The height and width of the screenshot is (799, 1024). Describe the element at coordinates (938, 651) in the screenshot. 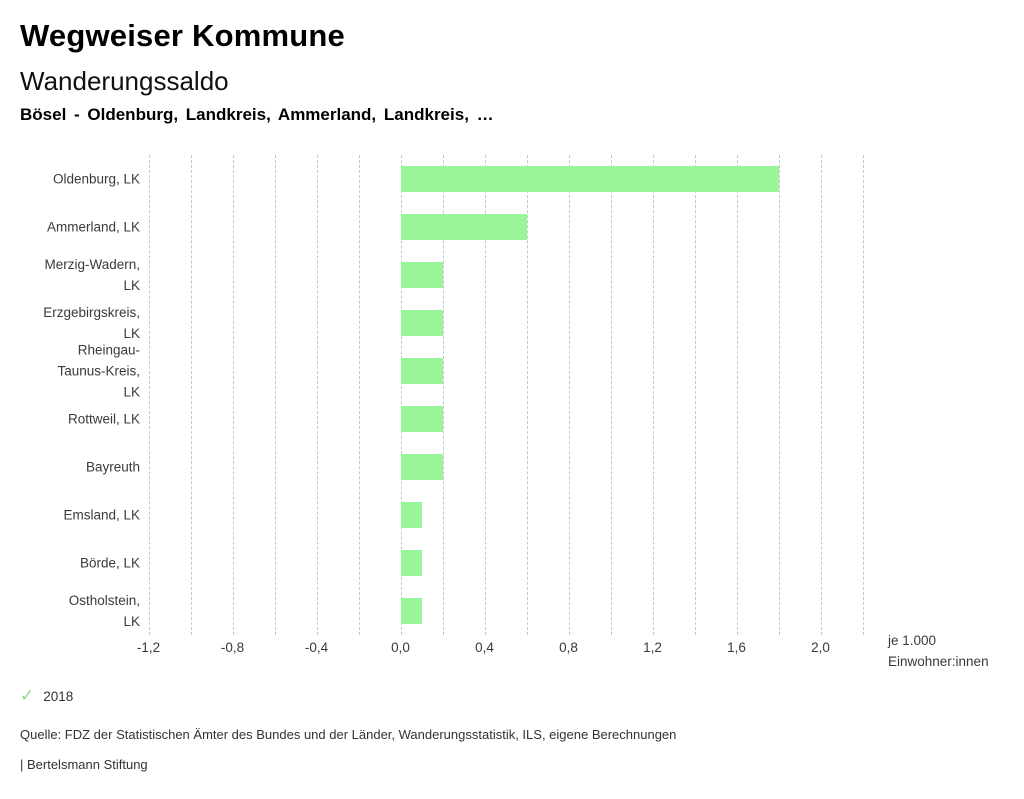

I see `x-axis-unit-label: je 1.000 Einwohner:innen` at that location.